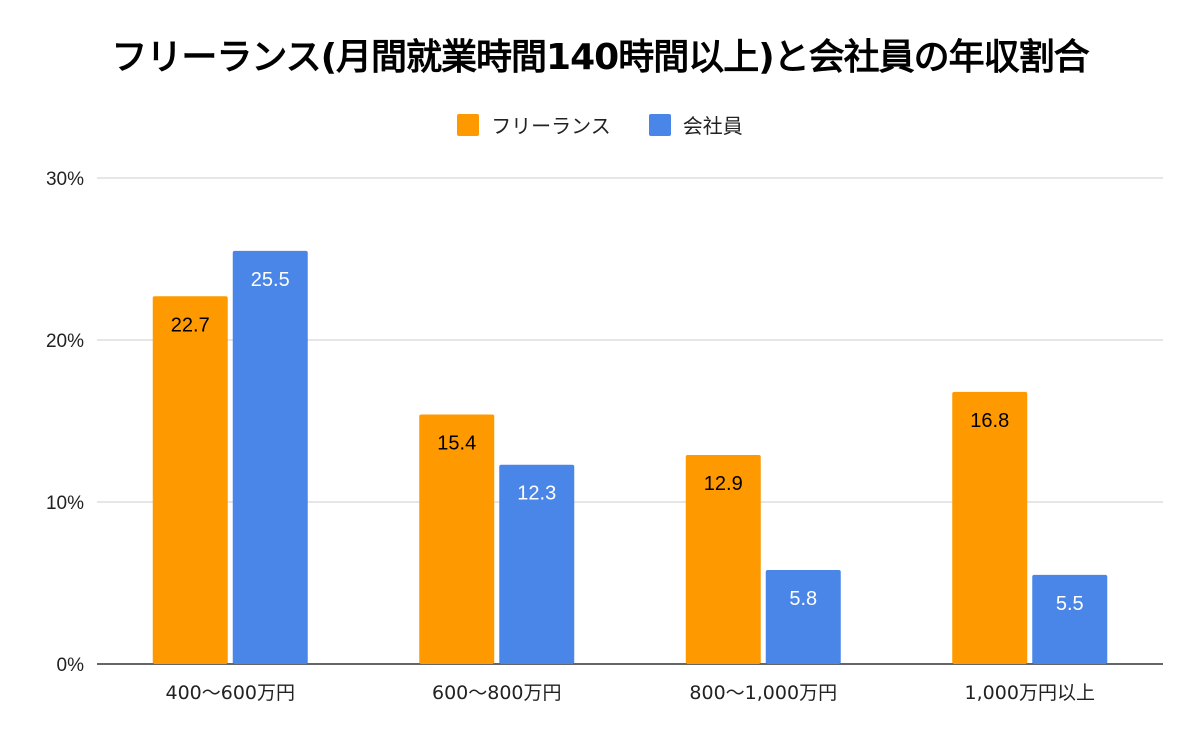  Describe the element at coordinates (468, 124) in the screenshot. I see `legend-swatch-freelance` at that location.